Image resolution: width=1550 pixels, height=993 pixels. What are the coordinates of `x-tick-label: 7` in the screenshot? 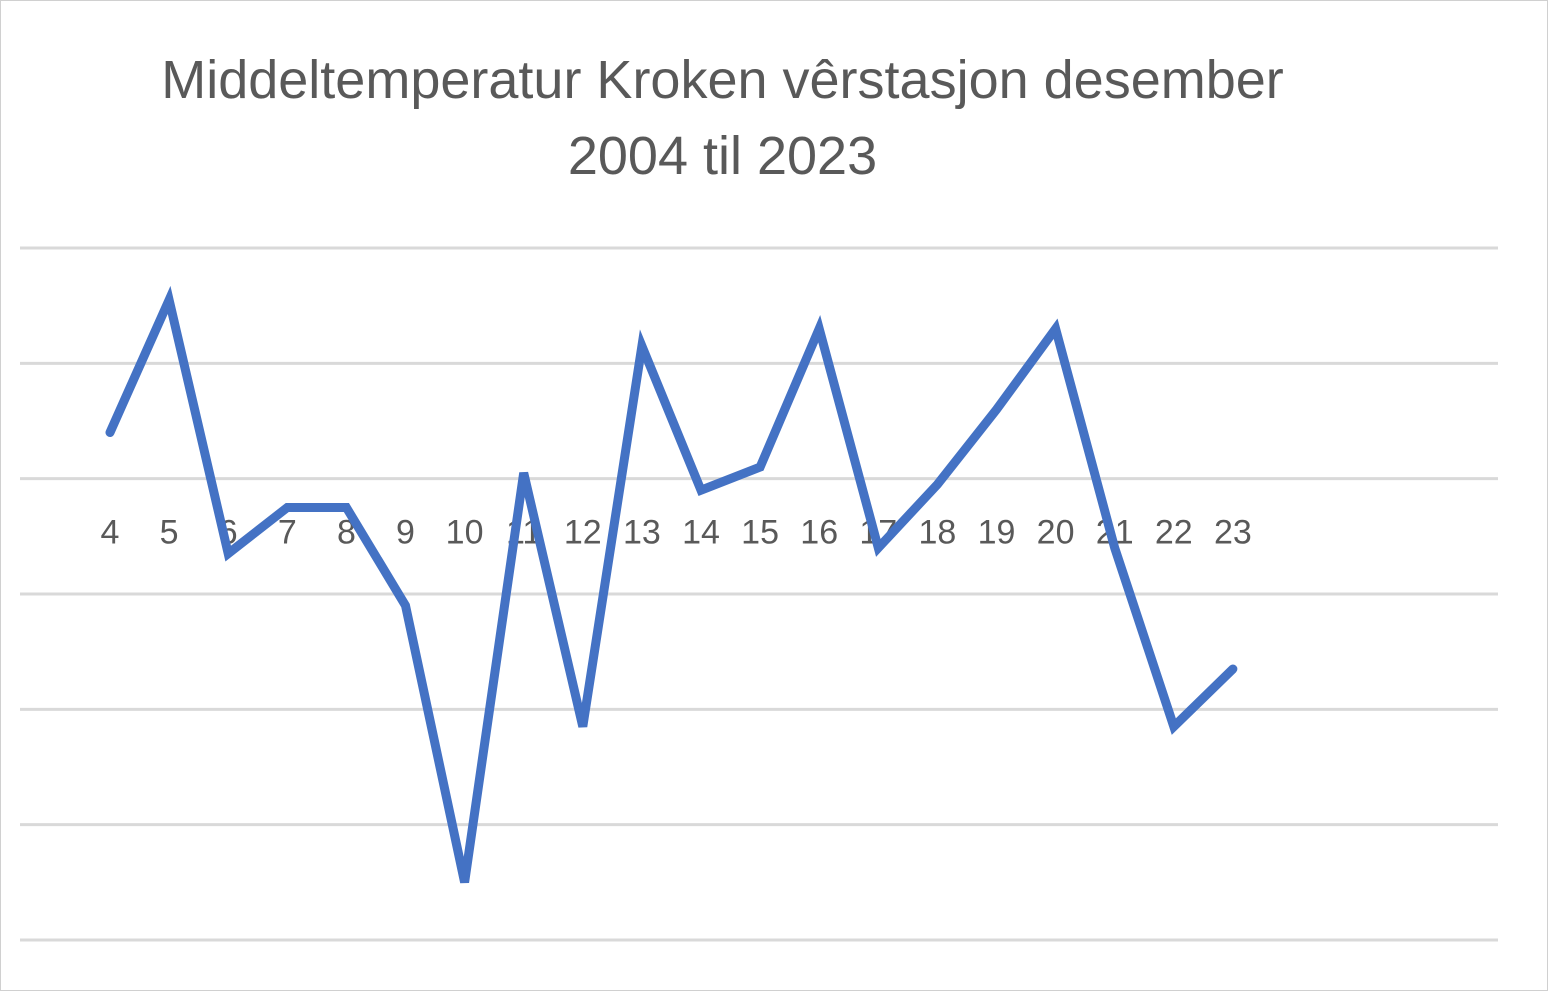 It's located at (287, 533).